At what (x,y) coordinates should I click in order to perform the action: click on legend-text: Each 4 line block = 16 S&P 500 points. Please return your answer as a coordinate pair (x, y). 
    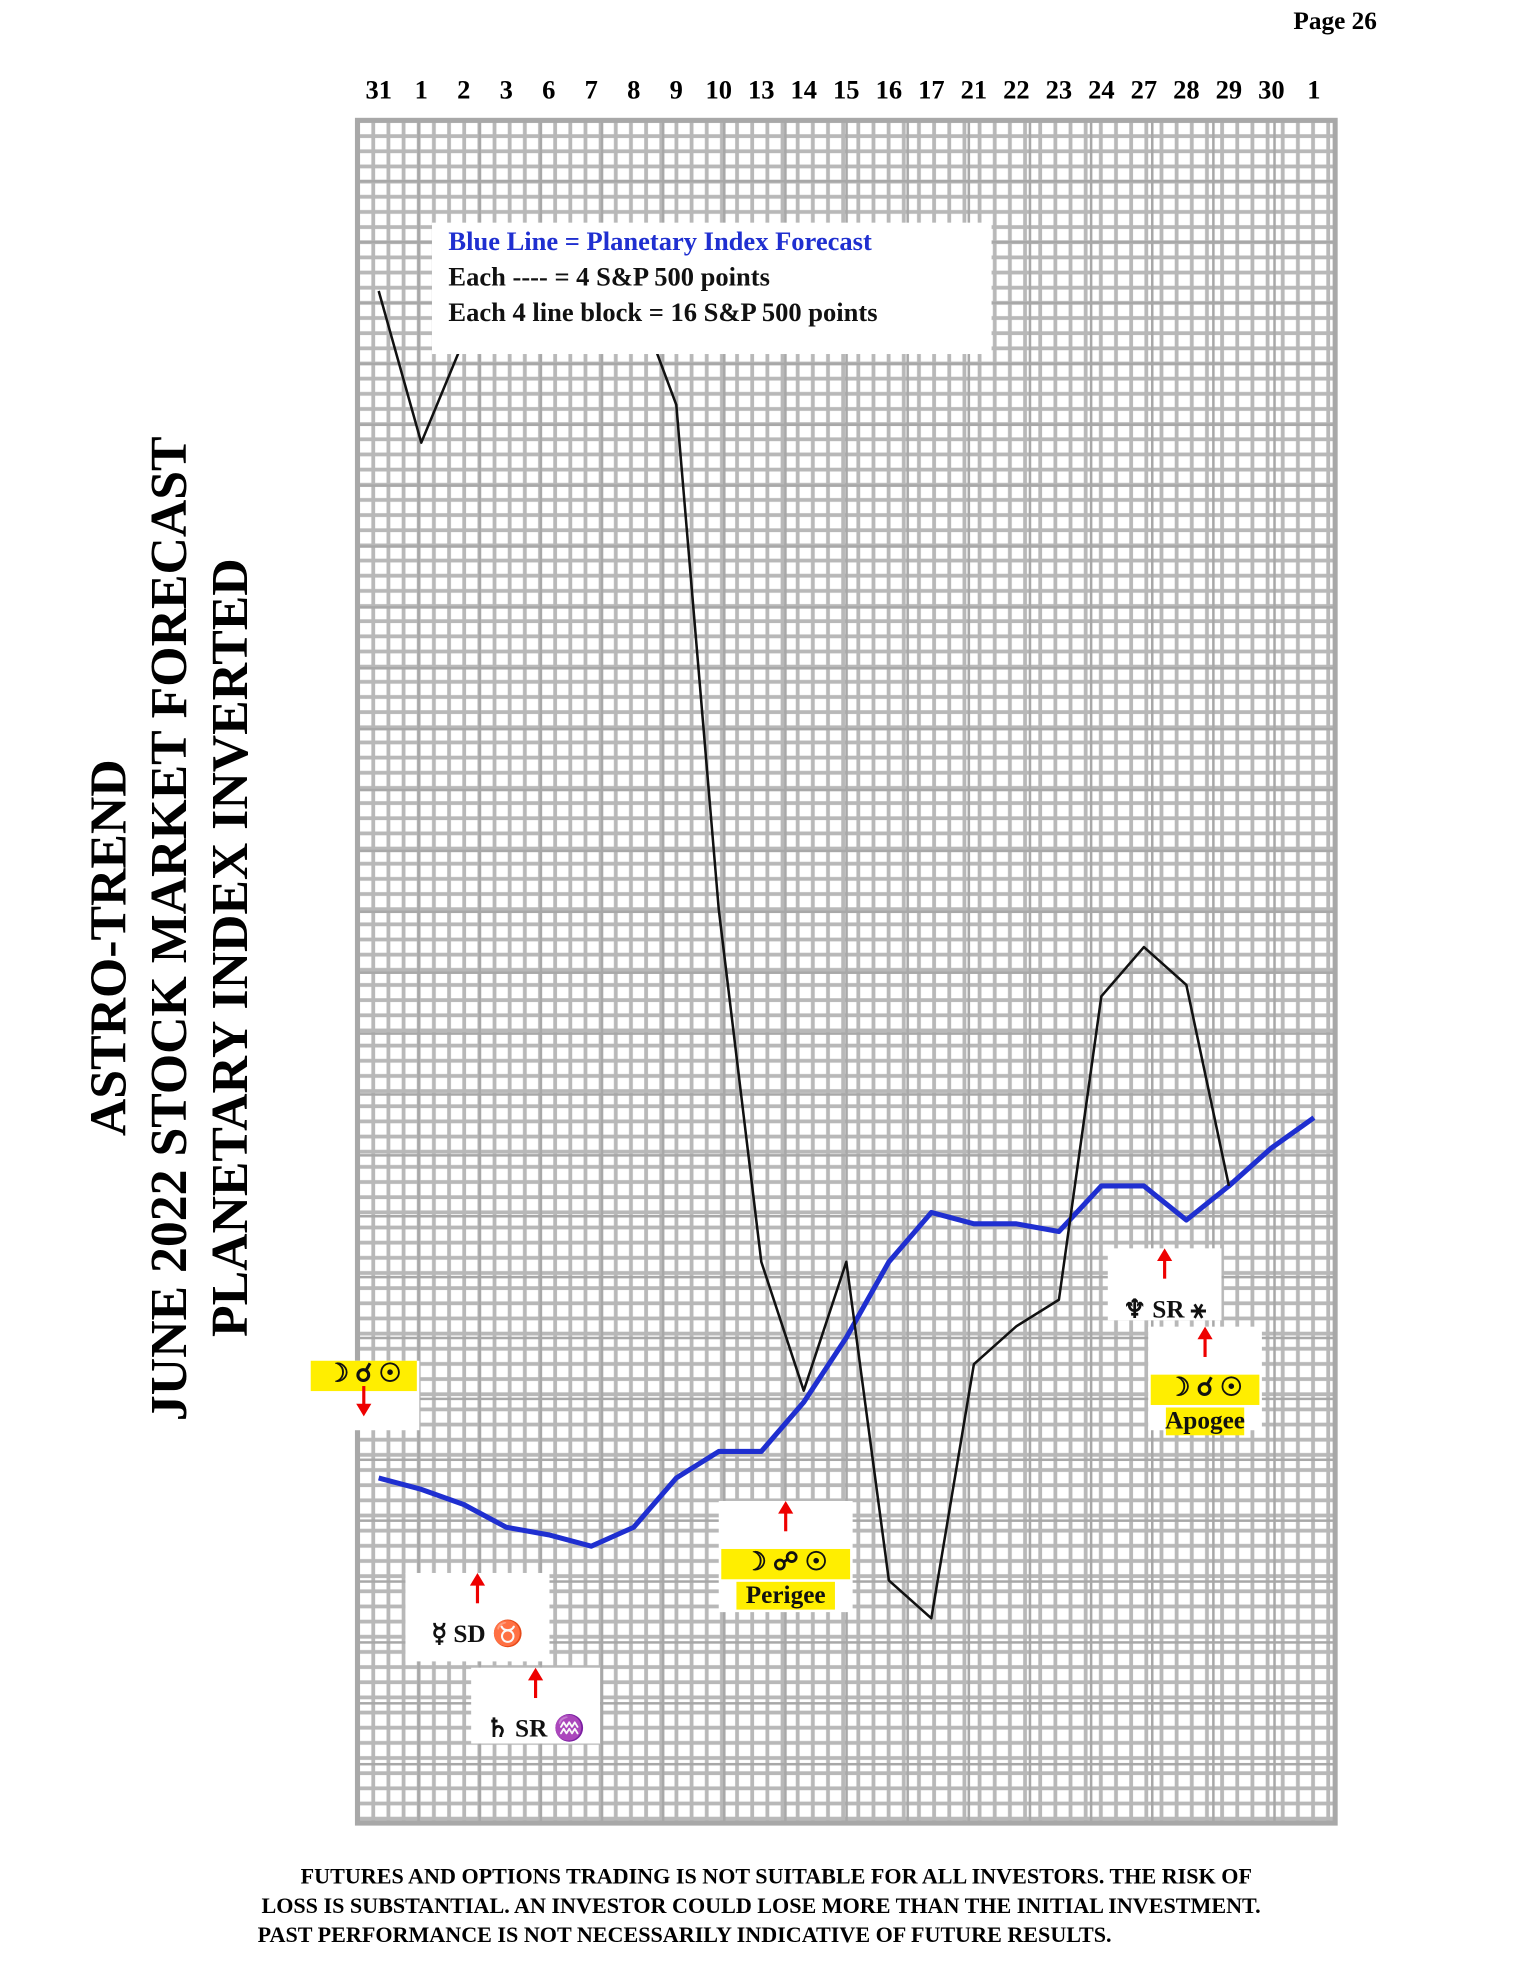
    Looking at the image, I should click on (662, 312).